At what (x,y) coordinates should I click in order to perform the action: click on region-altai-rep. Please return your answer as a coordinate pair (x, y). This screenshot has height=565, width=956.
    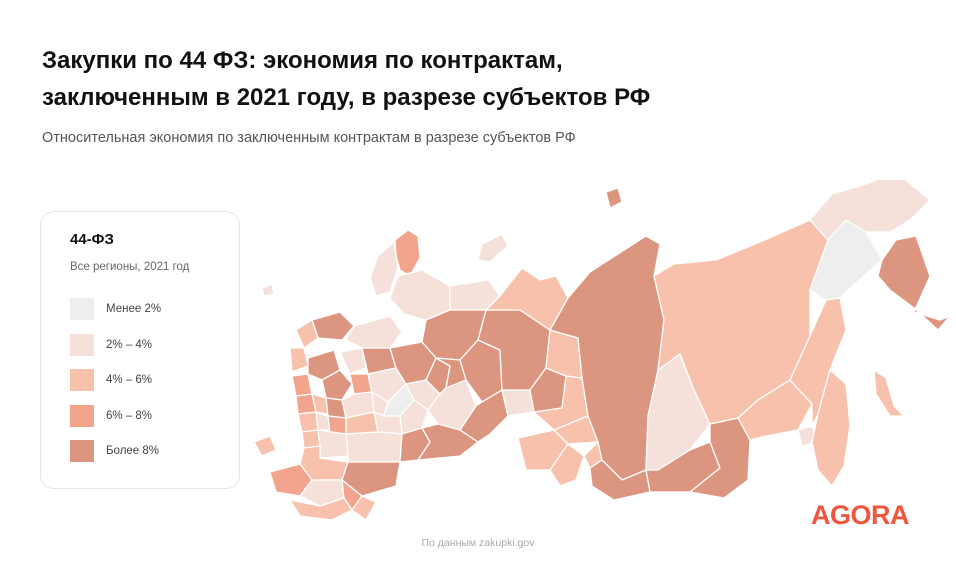
    Looking at the image, I should click on (567, 465).